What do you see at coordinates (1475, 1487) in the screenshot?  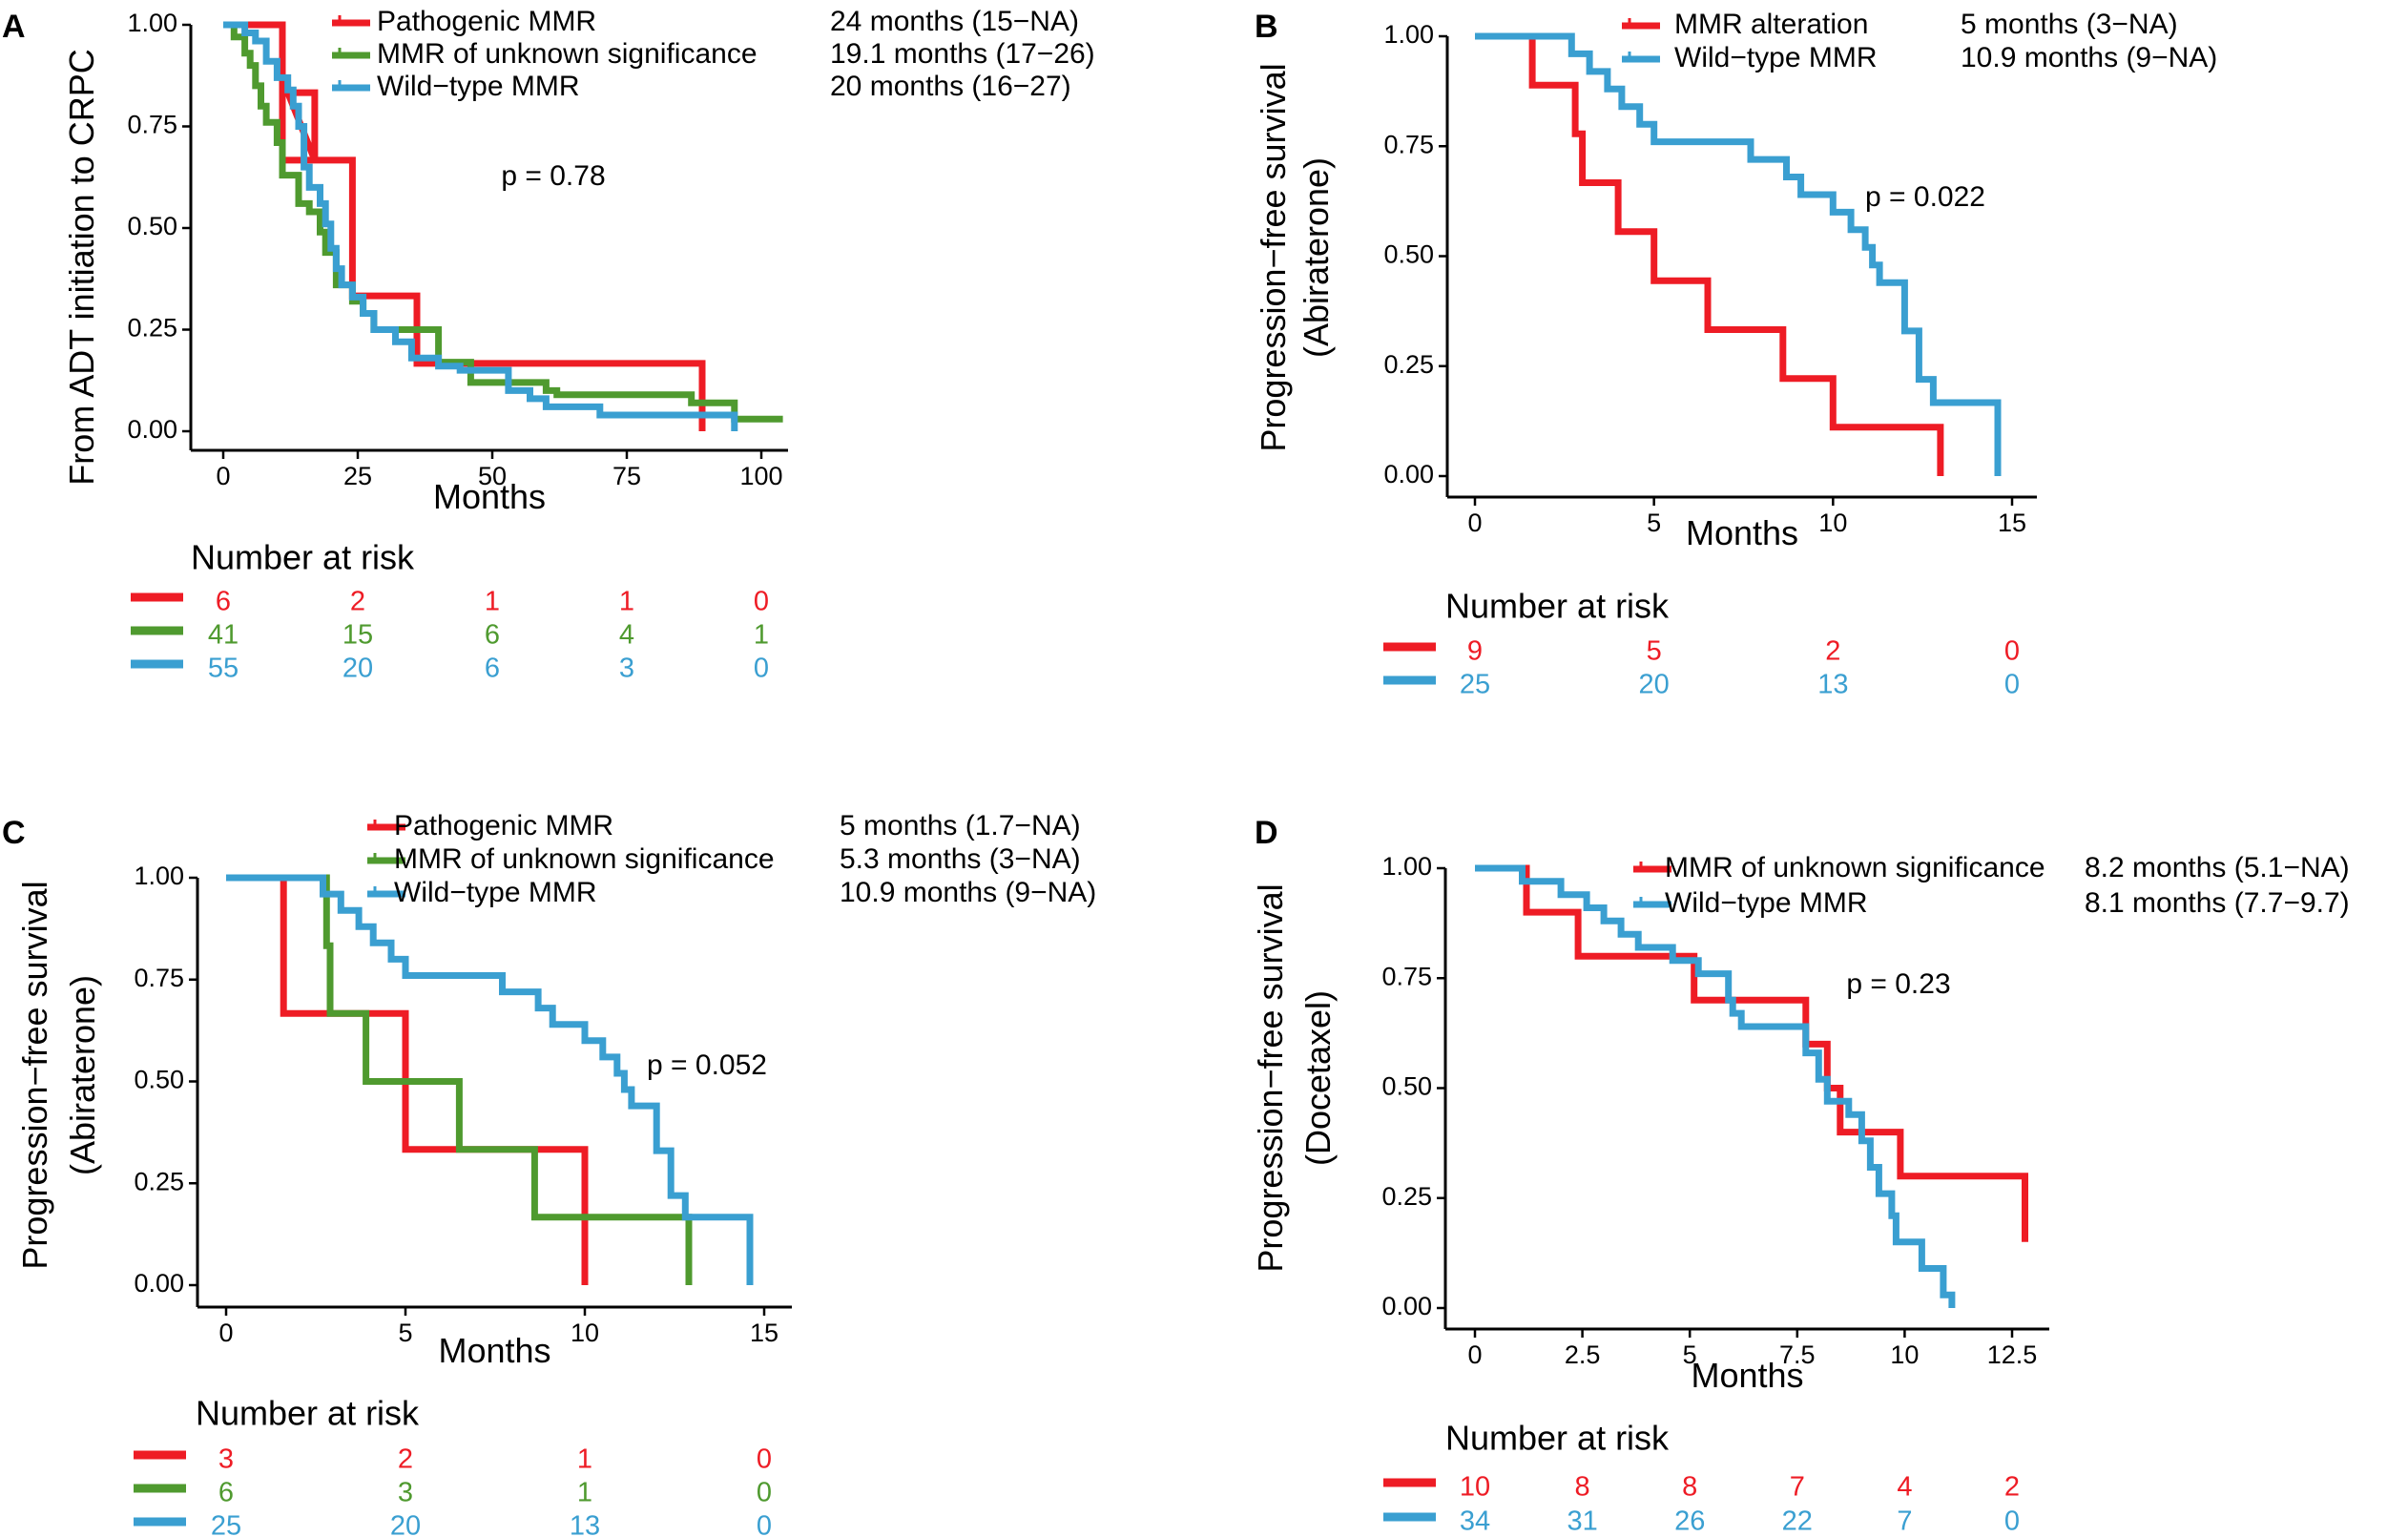 I see `risk-value: 10` at bounding box center [1475, 1487].